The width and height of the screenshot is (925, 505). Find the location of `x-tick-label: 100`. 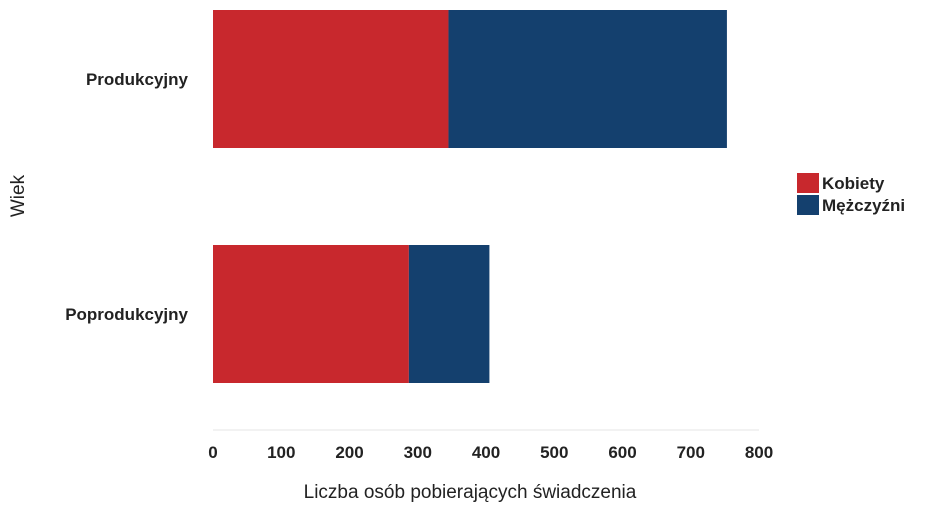

x-tick-label: 100 is located at coordinates (281, 452).